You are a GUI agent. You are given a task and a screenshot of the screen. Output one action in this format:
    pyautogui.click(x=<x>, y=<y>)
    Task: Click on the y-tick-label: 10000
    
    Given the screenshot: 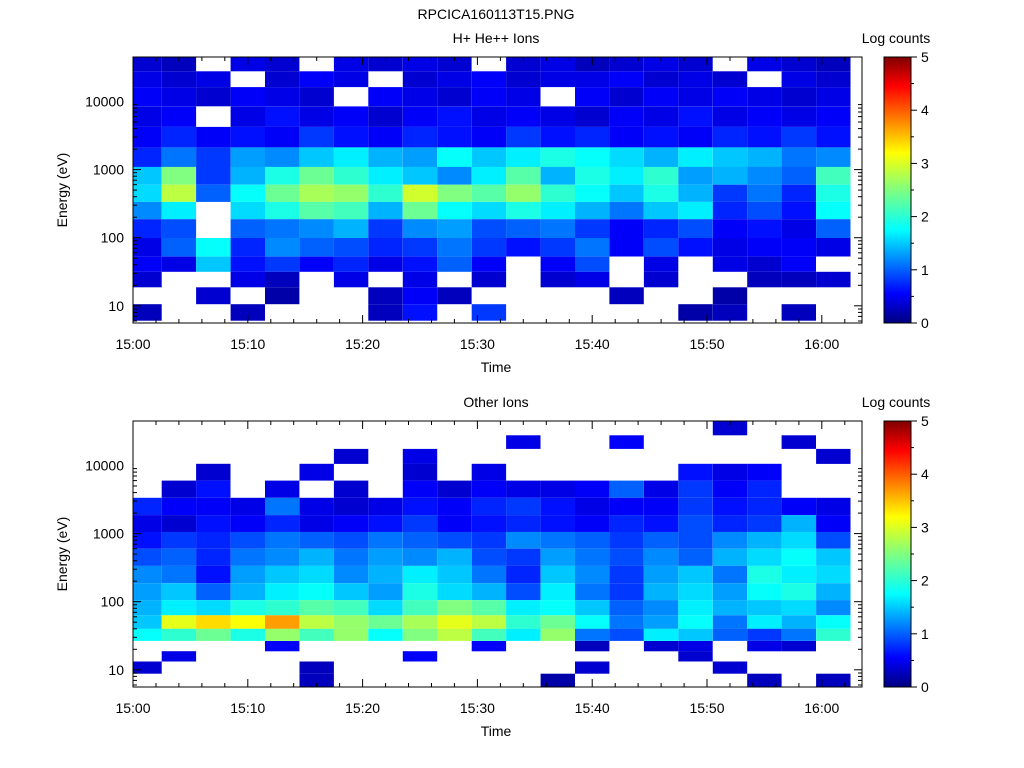 What is the action you would take?
    pyautogui.click(x=104, y=102)
    